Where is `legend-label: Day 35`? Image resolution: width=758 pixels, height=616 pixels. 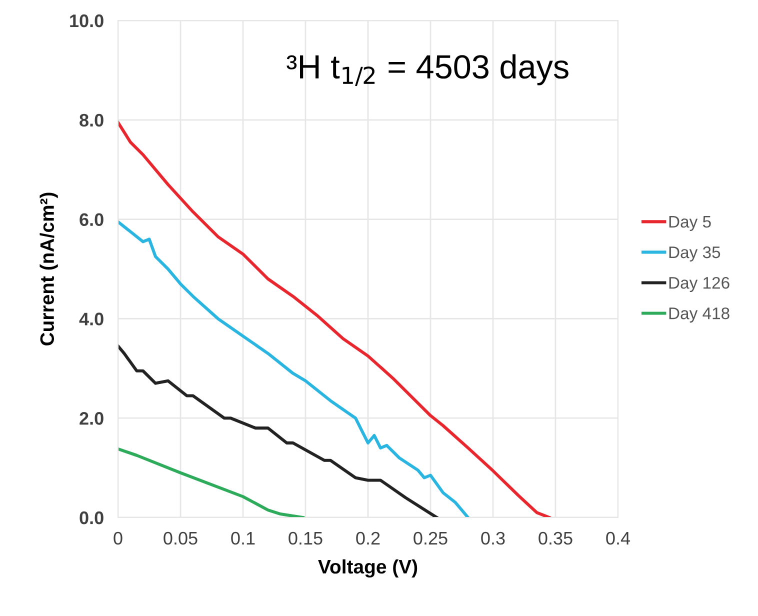 legend-label: Day 35 is located at coordinates (694, 254).